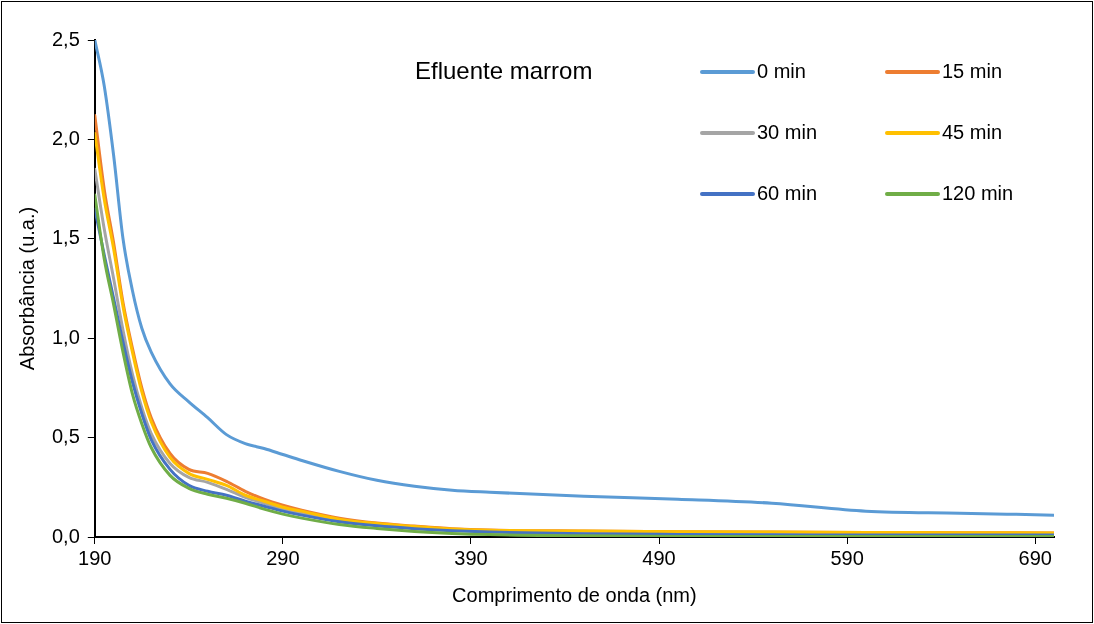  I want to click on x-tick-label: 490, so click(659, 557).